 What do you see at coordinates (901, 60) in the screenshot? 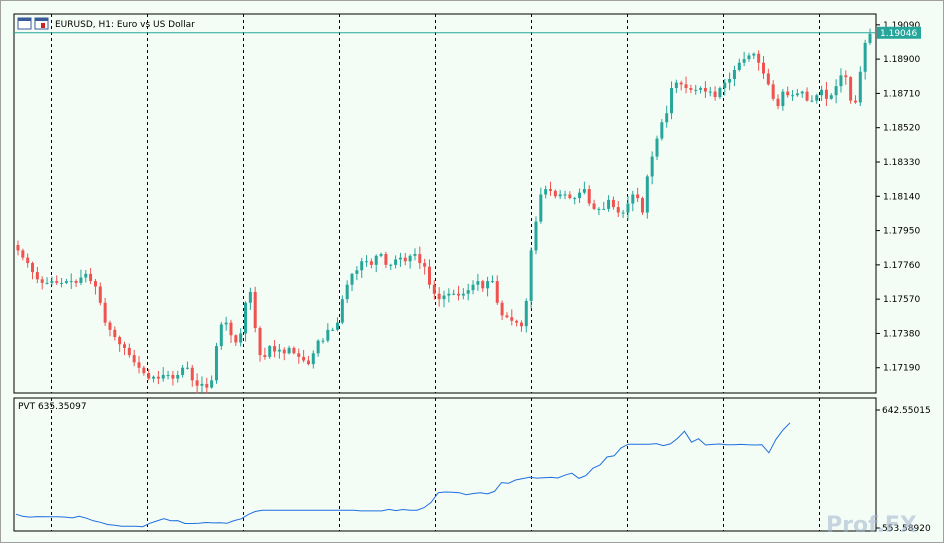
I see `y-tick-label: 1.18900` at bounding box center [901, 60].